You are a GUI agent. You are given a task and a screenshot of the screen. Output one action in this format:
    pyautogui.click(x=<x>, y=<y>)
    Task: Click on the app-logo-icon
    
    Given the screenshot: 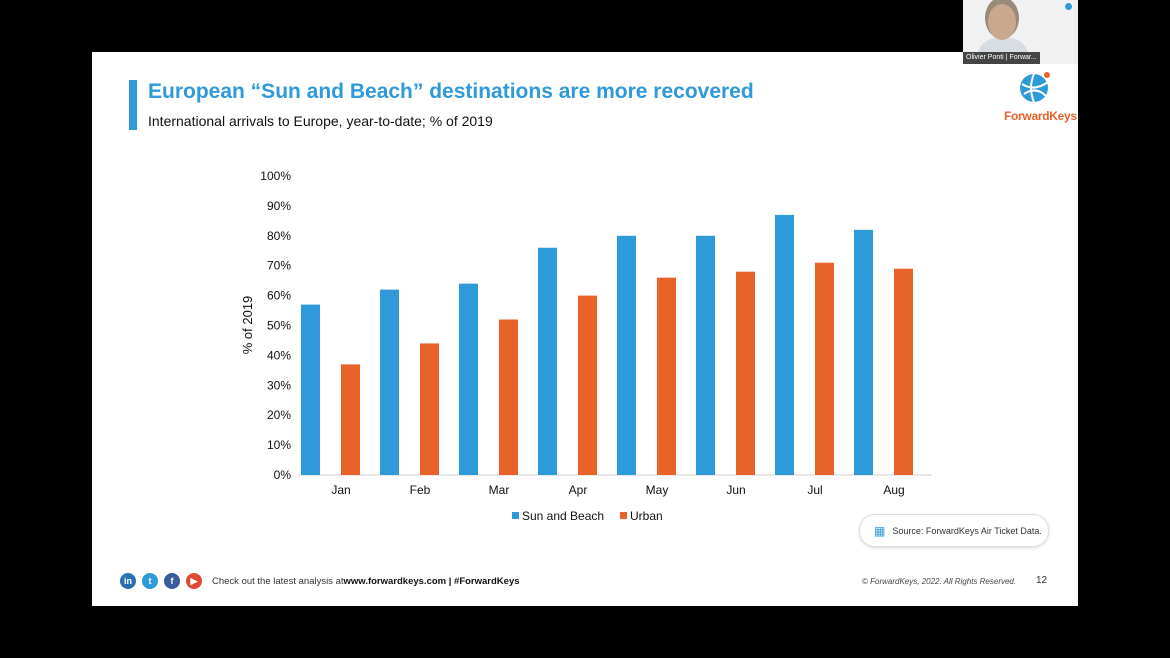 What is the action you would take?
    pyautogui.click(x=1068, y=6)
    